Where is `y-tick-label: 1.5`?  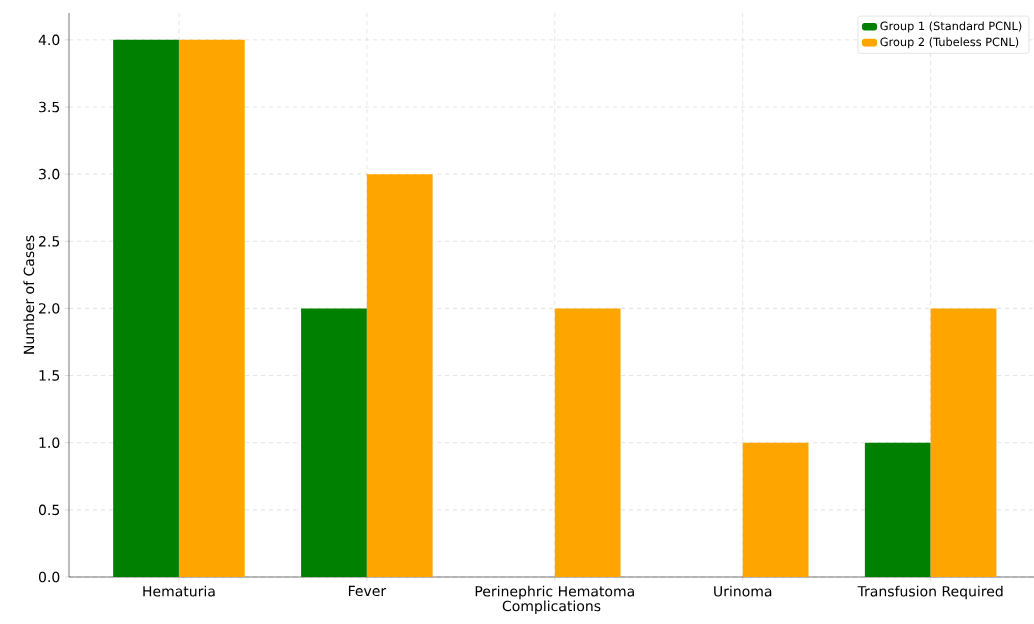 y-tick-label: 1.5 is located at coordinates (49, 375).